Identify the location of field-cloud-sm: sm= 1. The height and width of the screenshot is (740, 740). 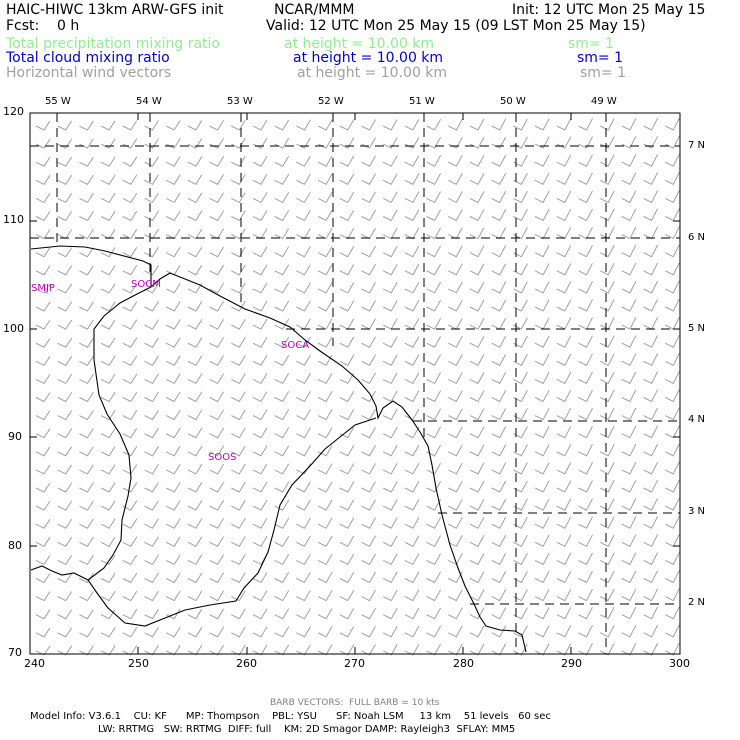
(600, 58).